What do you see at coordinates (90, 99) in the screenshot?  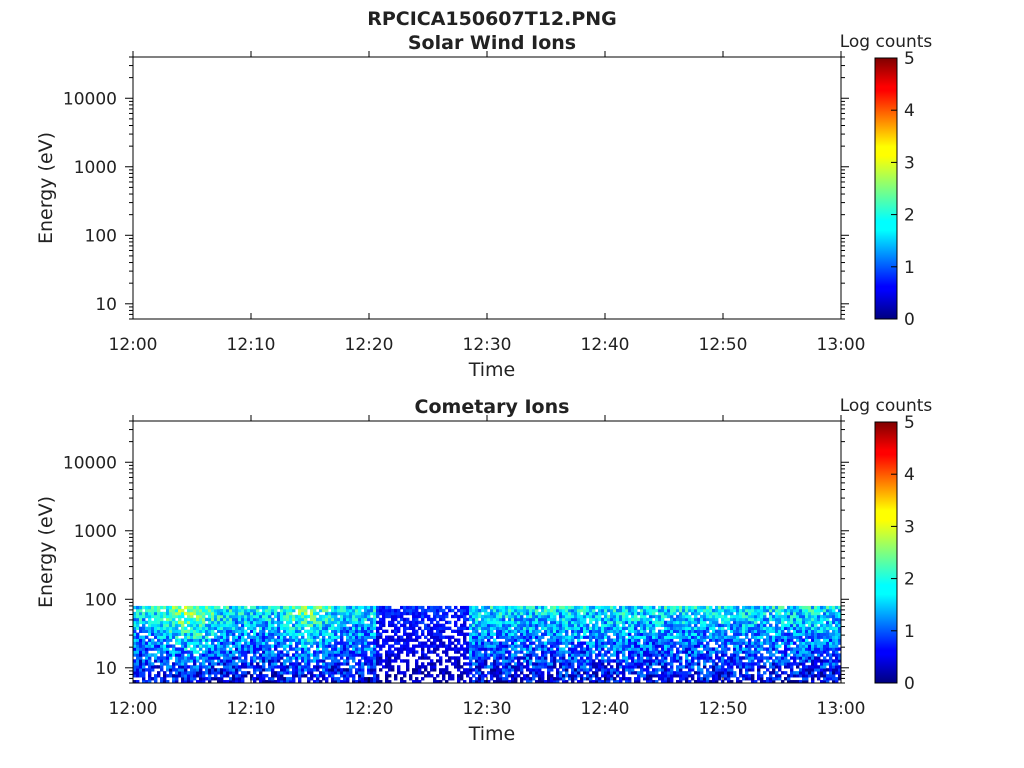 I see `y-tick-label: 10000` at bounding box center [90, 99].